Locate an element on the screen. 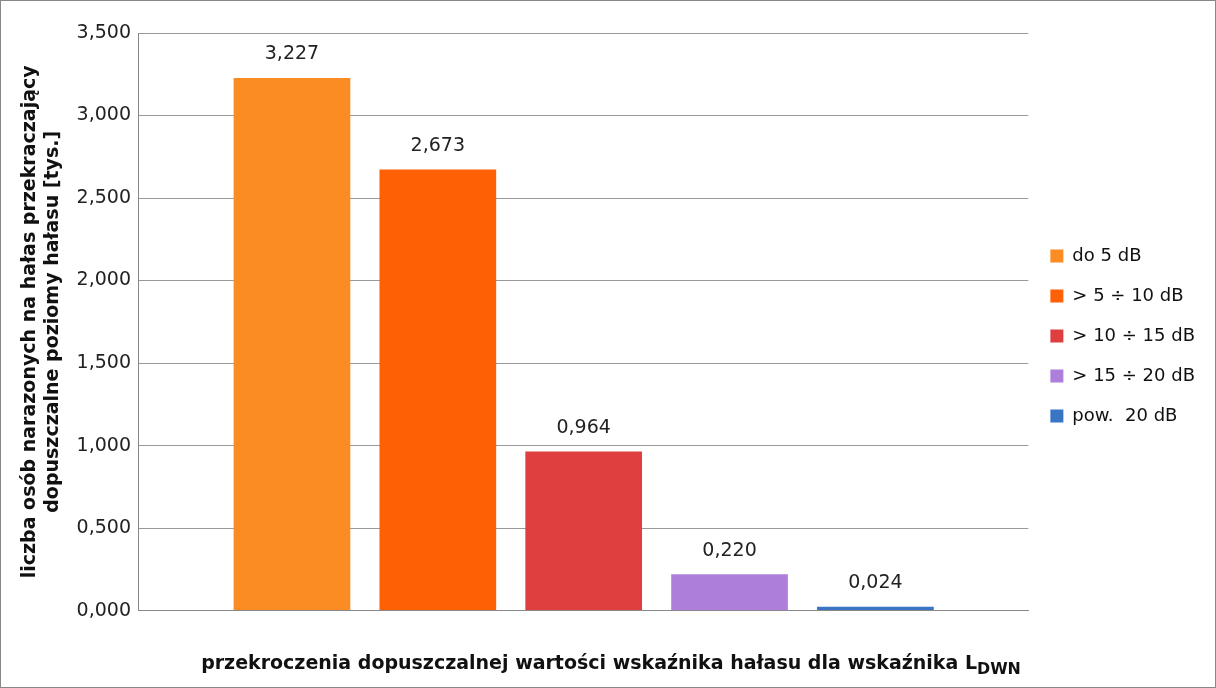 The width and height of the screenshot is (1216, 688). data-label: 0,964 is located at coordinates (583, 425).